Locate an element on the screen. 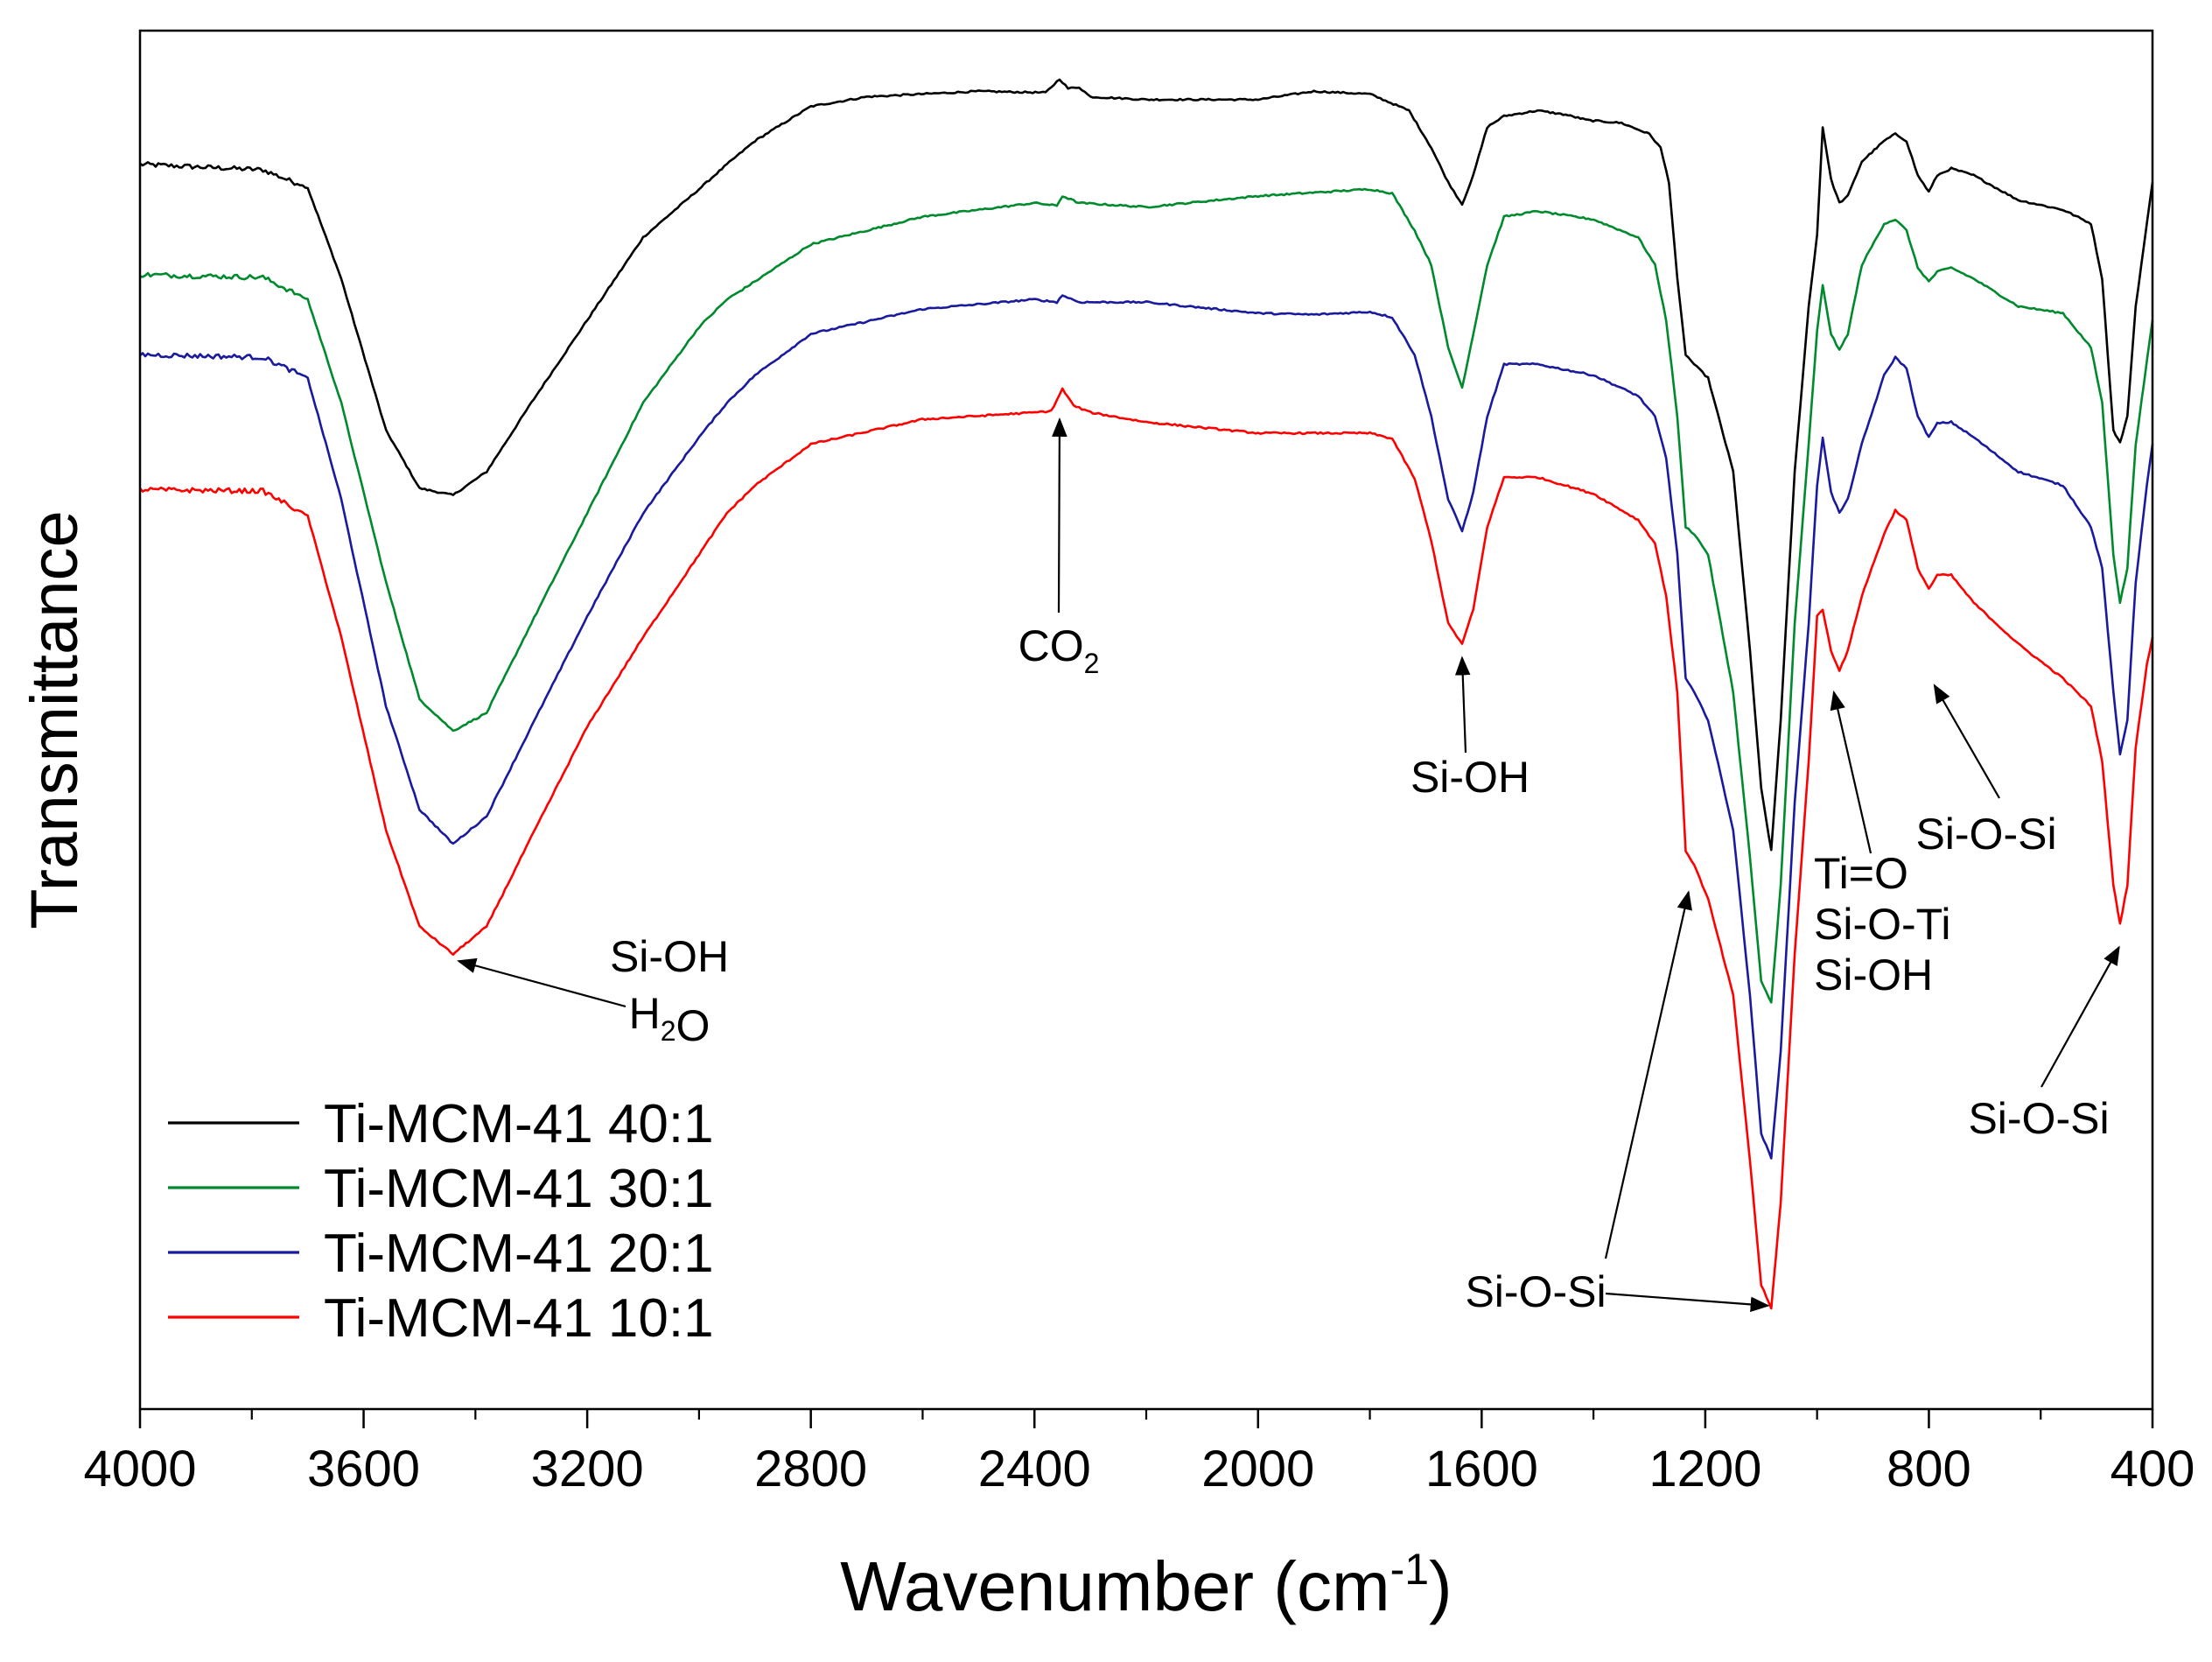 This screenshot has width=2212, height=1662. x-tick-label: 3600 is located at coordinates (363, 1469).